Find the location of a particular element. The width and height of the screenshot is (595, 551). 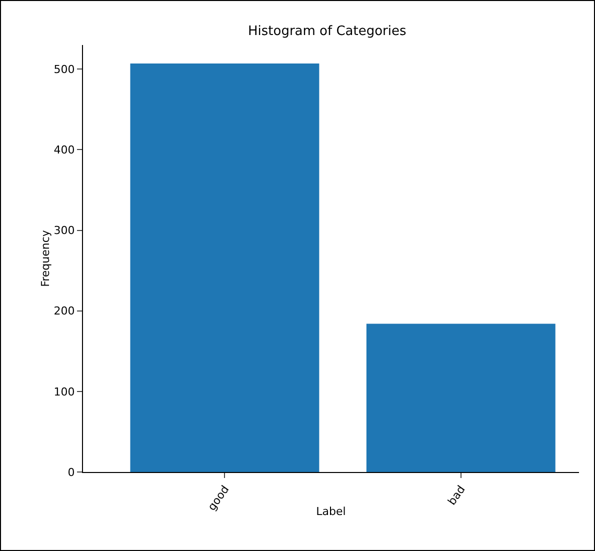

y-tick-label: 100 is located at coordinates (64, 391).